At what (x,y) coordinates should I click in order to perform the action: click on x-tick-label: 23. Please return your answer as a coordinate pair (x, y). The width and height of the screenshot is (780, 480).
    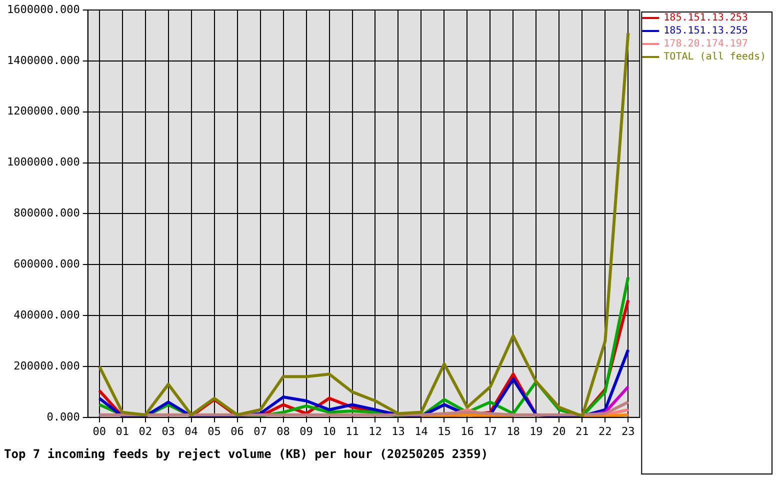
    Looking at the image, I should click on (628, 431).